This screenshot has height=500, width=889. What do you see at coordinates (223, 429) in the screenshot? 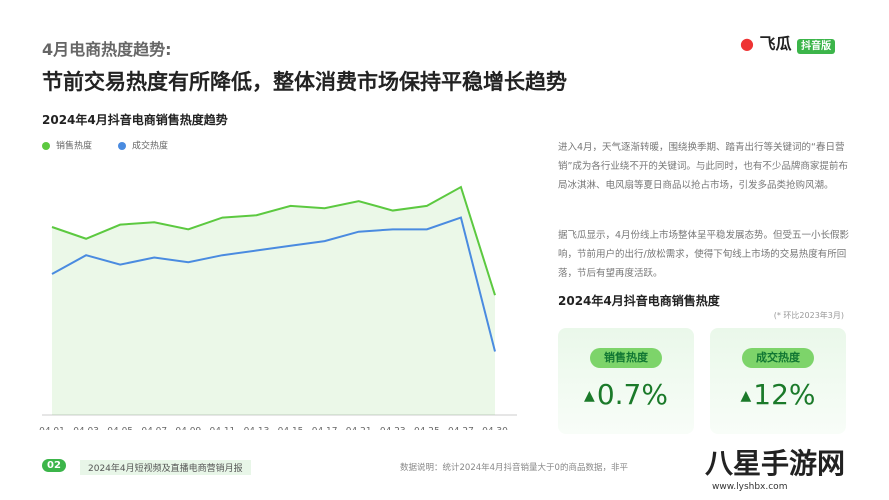
I see `x-tick-label: 04.11` at bounding box center [223, 429].